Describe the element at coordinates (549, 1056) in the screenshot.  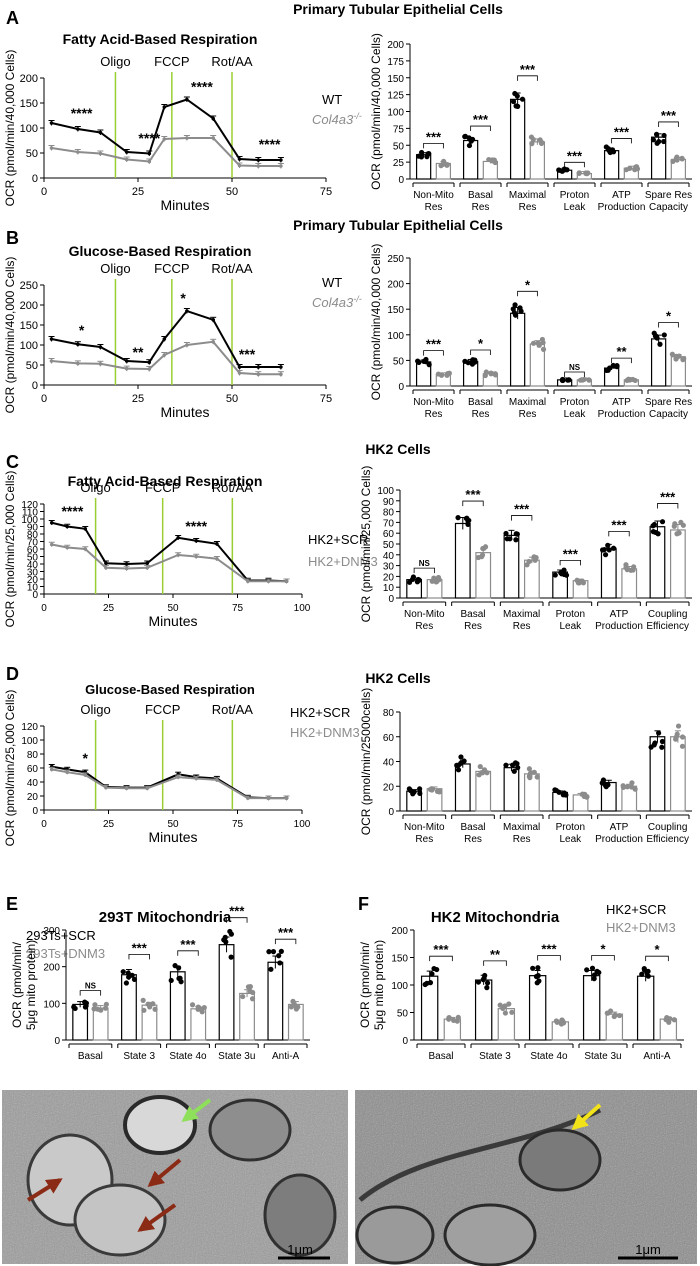
I see `category-label: State 4o` at that location.